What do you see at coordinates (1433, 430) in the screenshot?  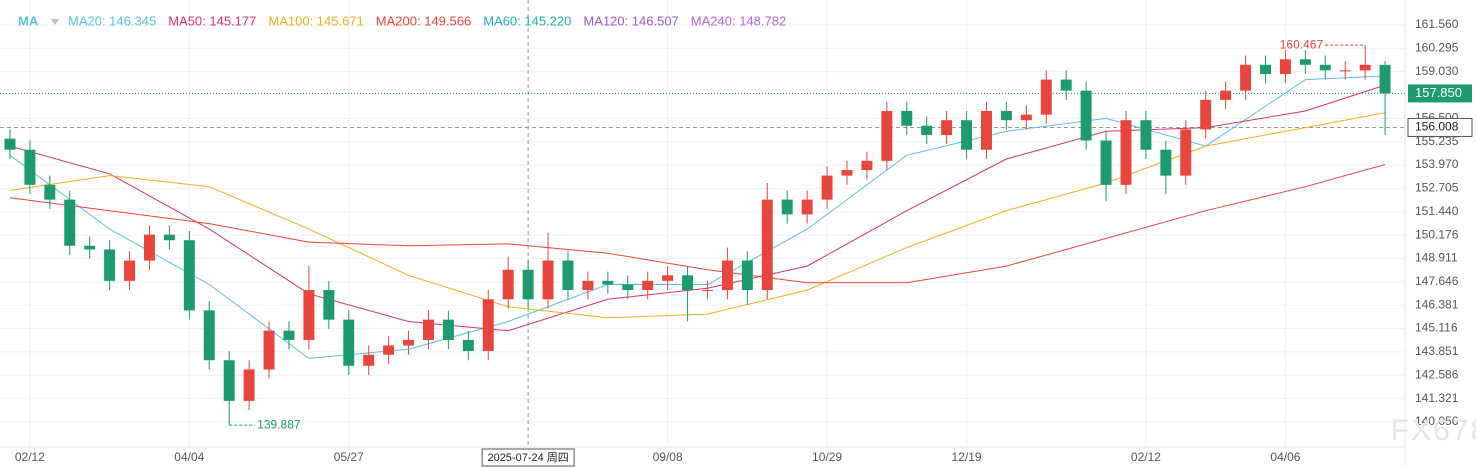 I see `watermark: FX678` at bounding box center [1433, 430].